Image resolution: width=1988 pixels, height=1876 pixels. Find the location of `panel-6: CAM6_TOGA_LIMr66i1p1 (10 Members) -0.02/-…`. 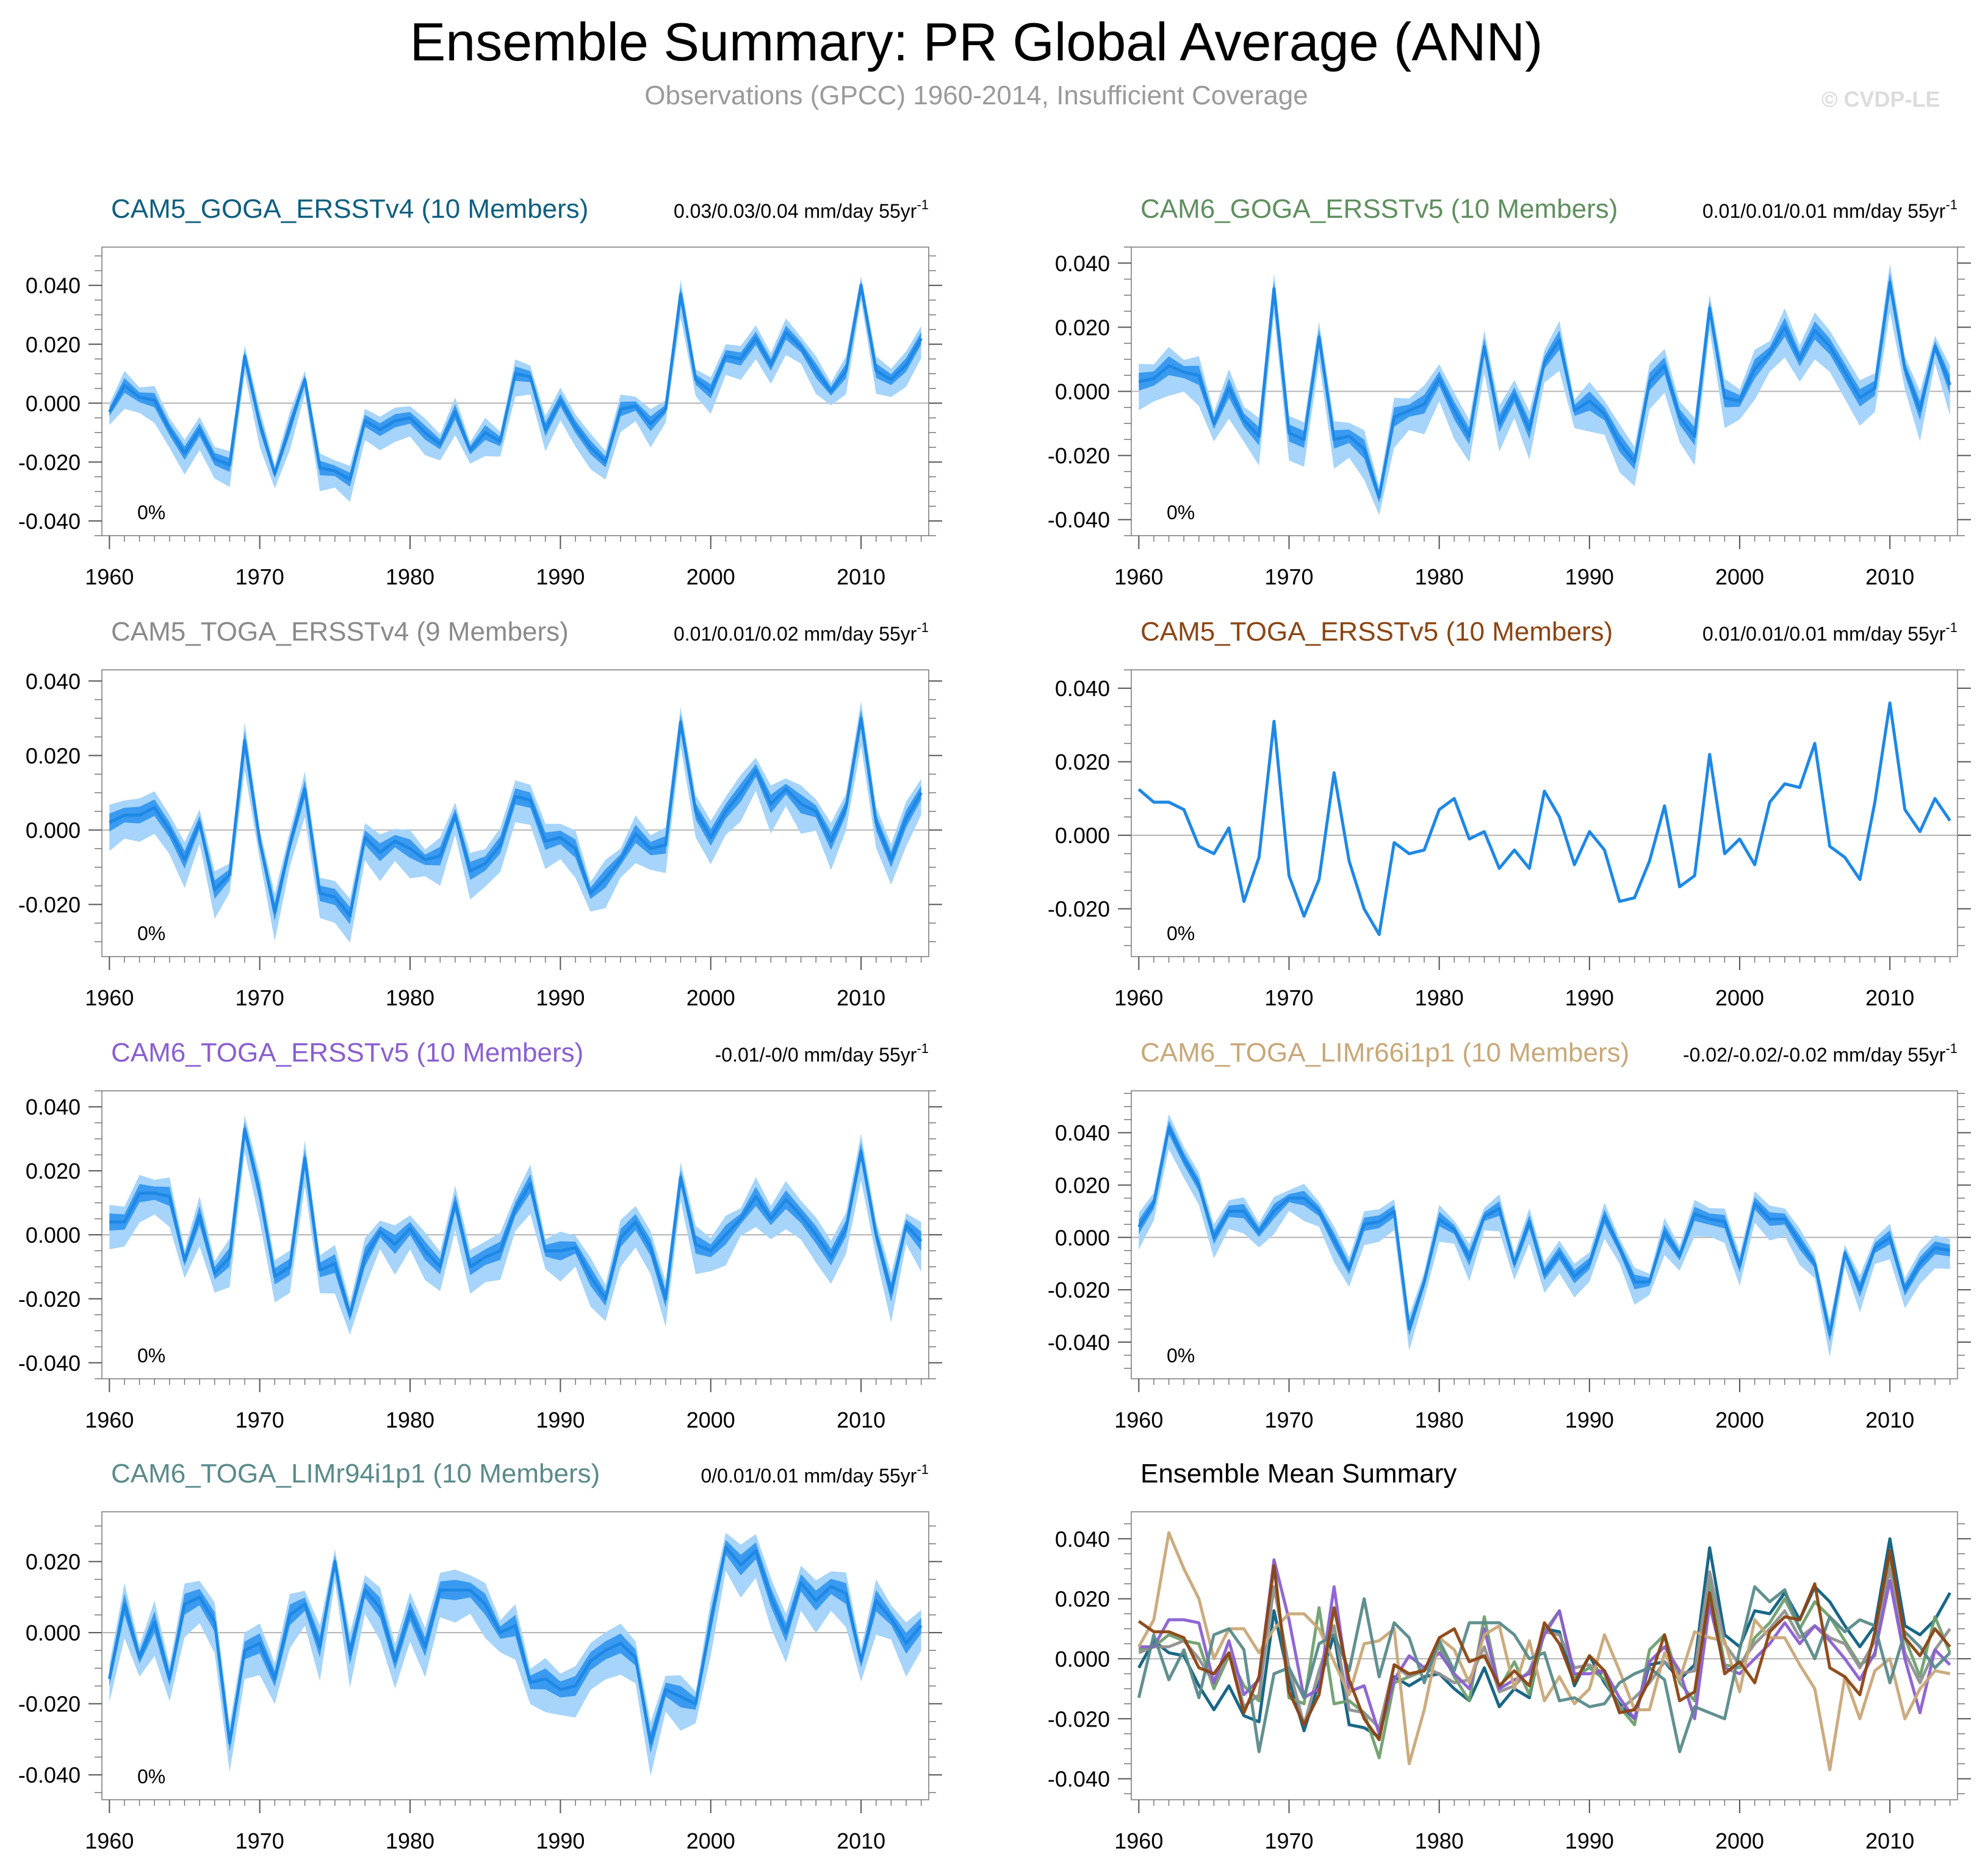

panel-6: CAM6_TOGA_LIMr66i1p1 (10 Members) -0.02/-… is located at coordinates (1509, 1235).